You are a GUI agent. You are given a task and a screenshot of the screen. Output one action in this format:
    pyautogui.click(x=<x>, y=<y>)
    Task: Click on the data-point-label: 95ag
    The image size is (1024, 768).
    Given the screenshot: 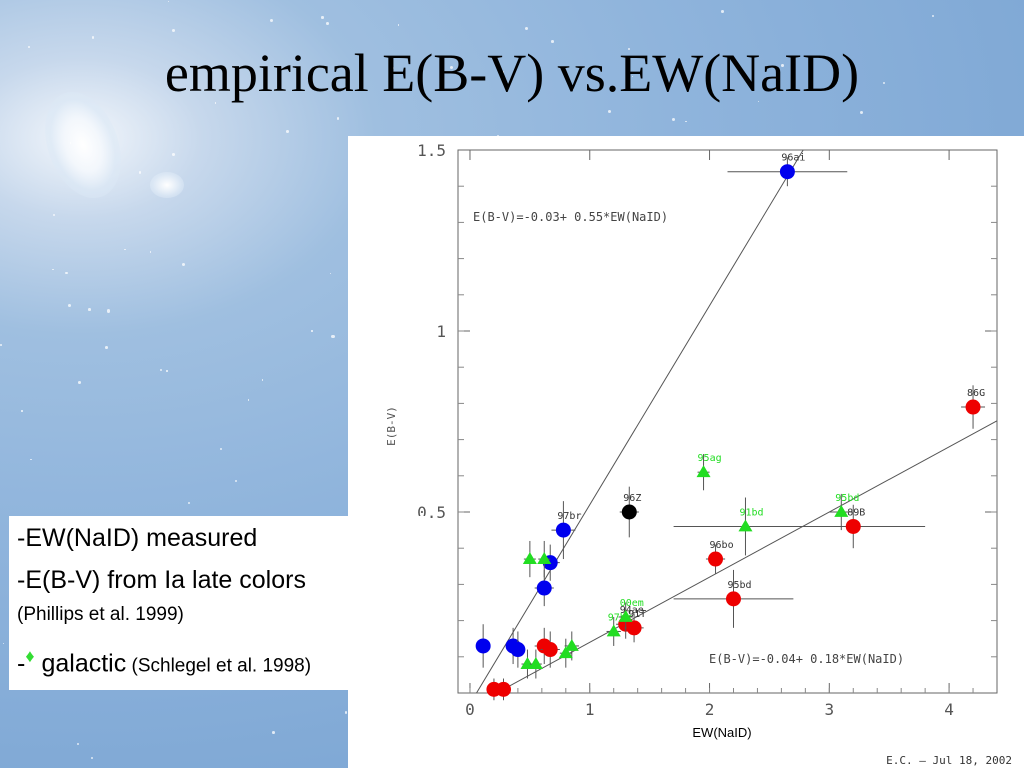 What is the action you would take?
    pyautogui.click(x=710, y=458)
    